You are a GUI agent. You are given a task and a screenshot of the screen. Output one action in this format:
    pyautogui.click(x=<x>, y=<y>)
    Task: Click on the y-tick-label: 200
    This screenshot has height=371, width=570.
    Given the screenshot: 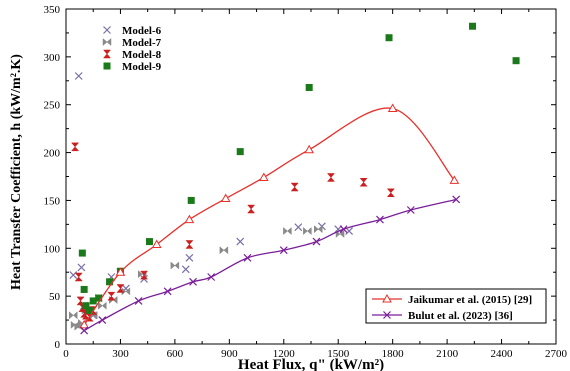 What is the action you would take?
    pyautogui.click(x=52, y=154)
    